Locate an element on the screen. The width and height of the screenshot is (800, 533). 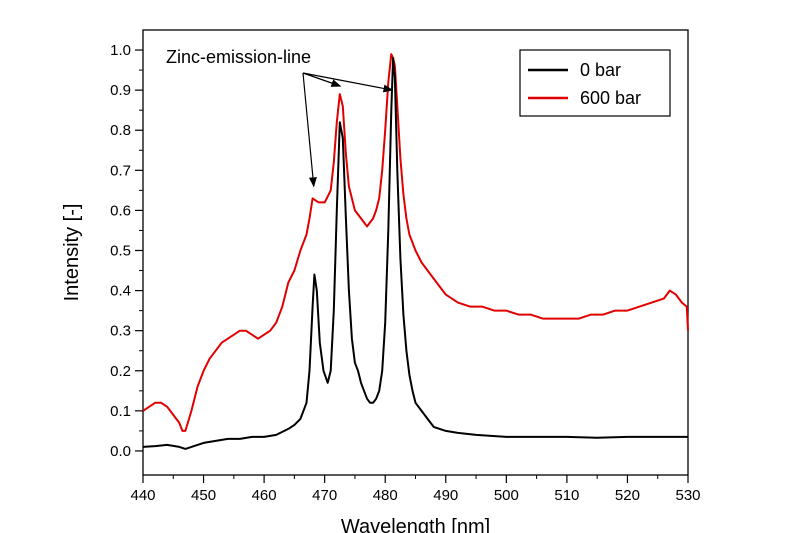
x-tick-label: 470 is located at coordinates (324, 495).